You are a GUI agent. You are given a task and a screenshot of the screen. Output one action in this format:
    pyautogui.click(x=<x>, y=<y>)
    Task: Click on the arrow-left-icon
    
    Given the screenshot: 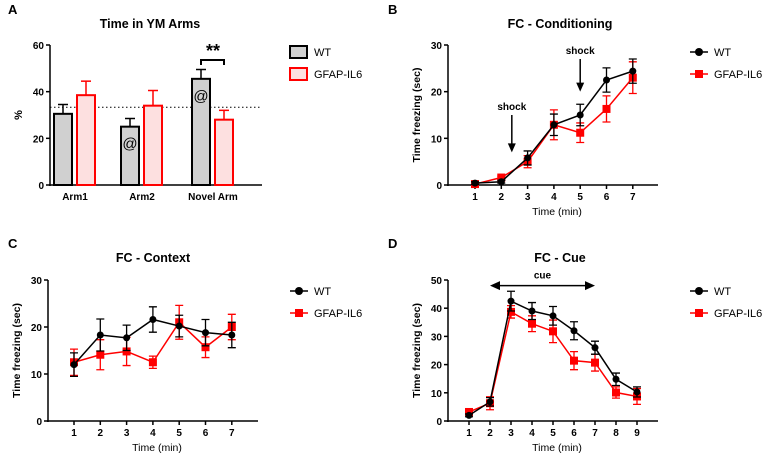 What is the action you would take?
    pyautogui.click(x=495, y=286)
    